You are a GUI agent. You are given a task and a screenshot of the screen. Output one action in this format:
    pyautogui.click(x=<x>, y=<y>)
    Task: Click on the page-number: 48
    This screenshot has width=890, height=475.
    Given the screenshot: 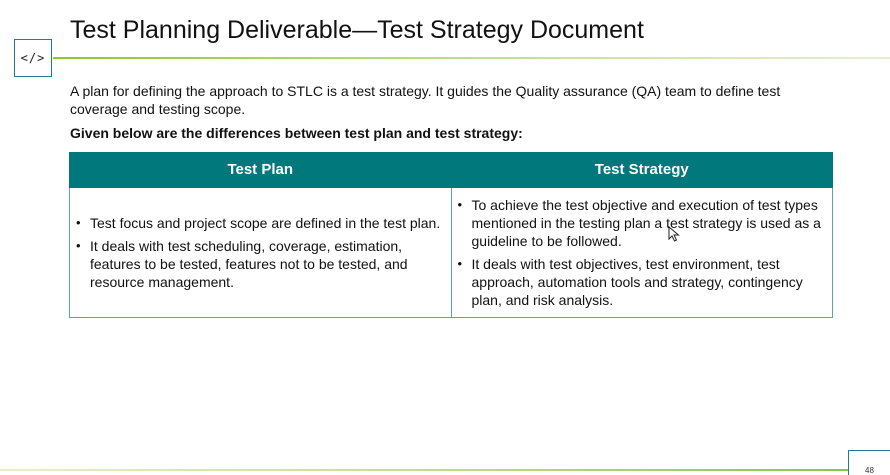 What is the action you would take?
    pyautogui.click(x=869, y=462)
    